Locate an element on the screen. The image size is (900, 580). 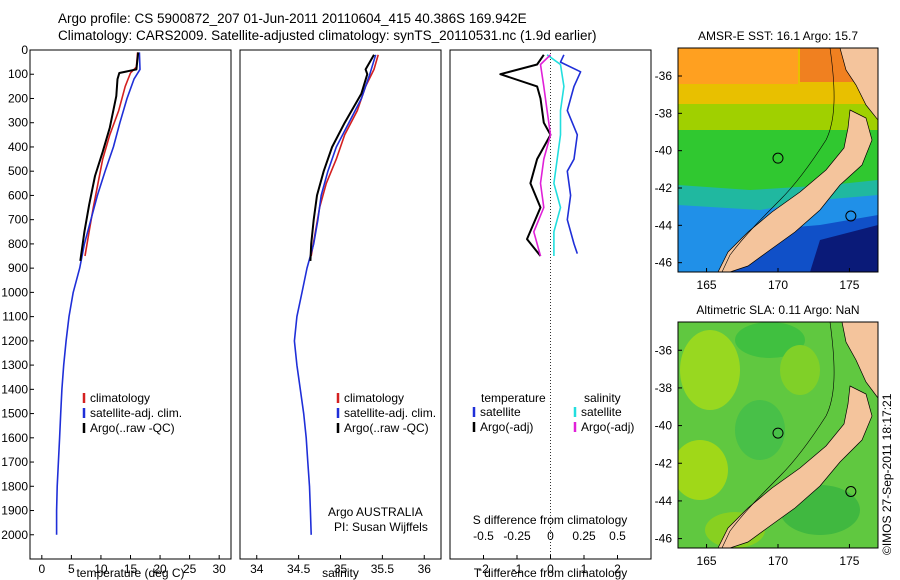
temperature-xtick-label: 20 is located at coordinates (160, 569).